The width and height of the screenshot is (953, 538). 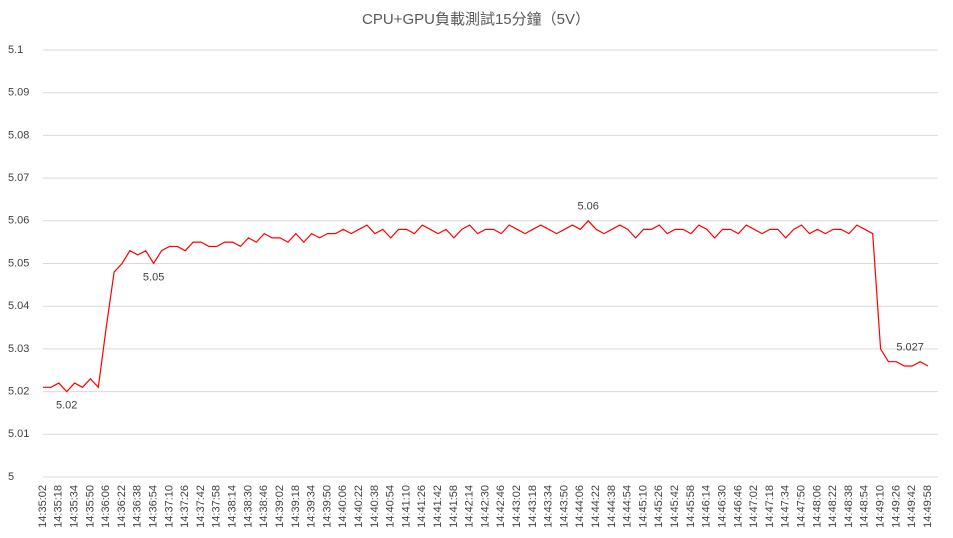 I want to click on x-tick-label: 14:44:38, so click(x=612, y=506).